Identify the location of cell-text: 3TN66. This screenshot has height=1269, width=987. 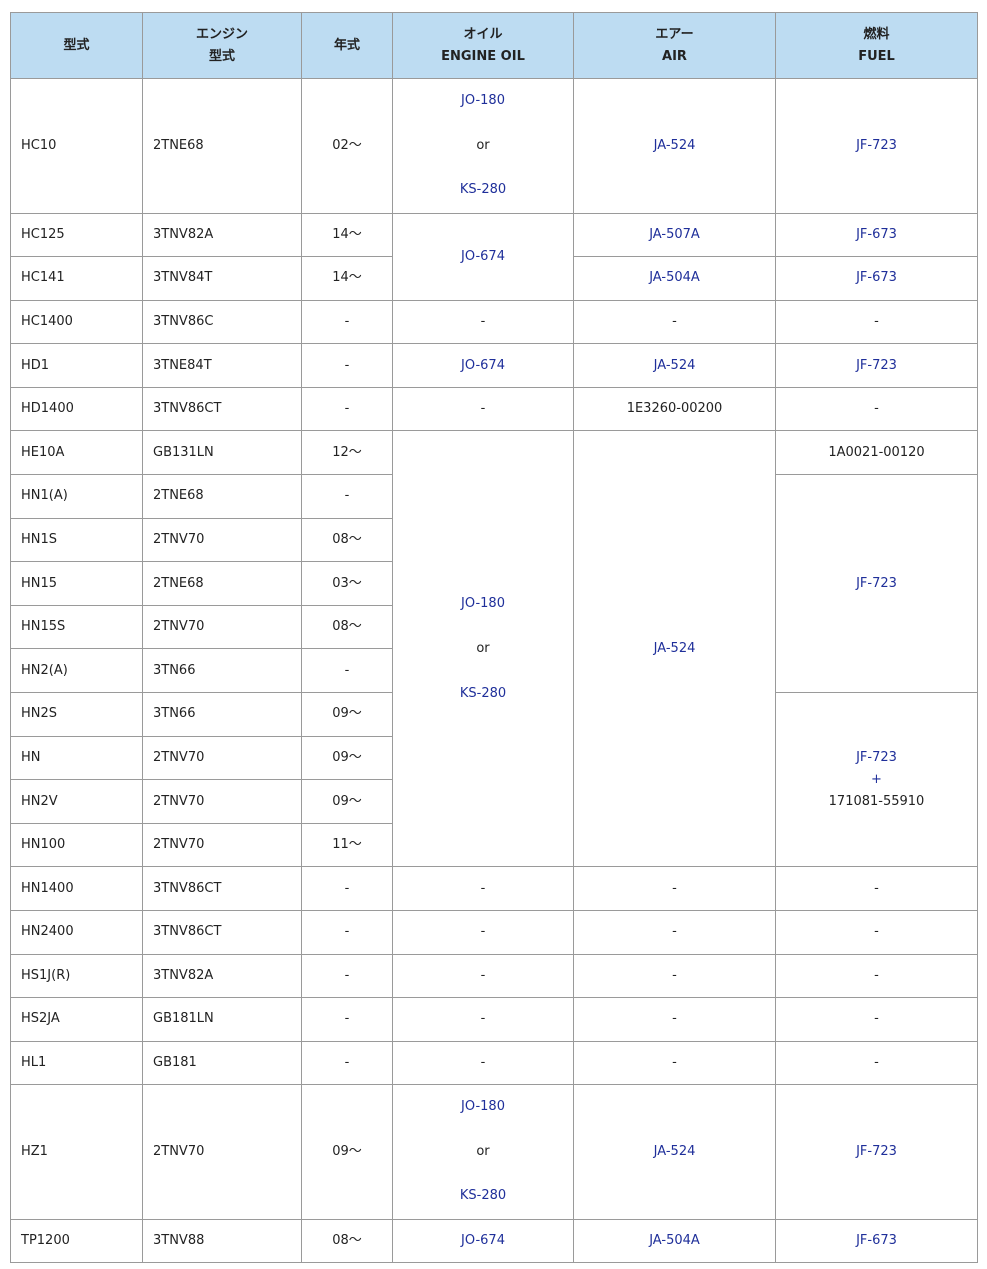
(174, 714).